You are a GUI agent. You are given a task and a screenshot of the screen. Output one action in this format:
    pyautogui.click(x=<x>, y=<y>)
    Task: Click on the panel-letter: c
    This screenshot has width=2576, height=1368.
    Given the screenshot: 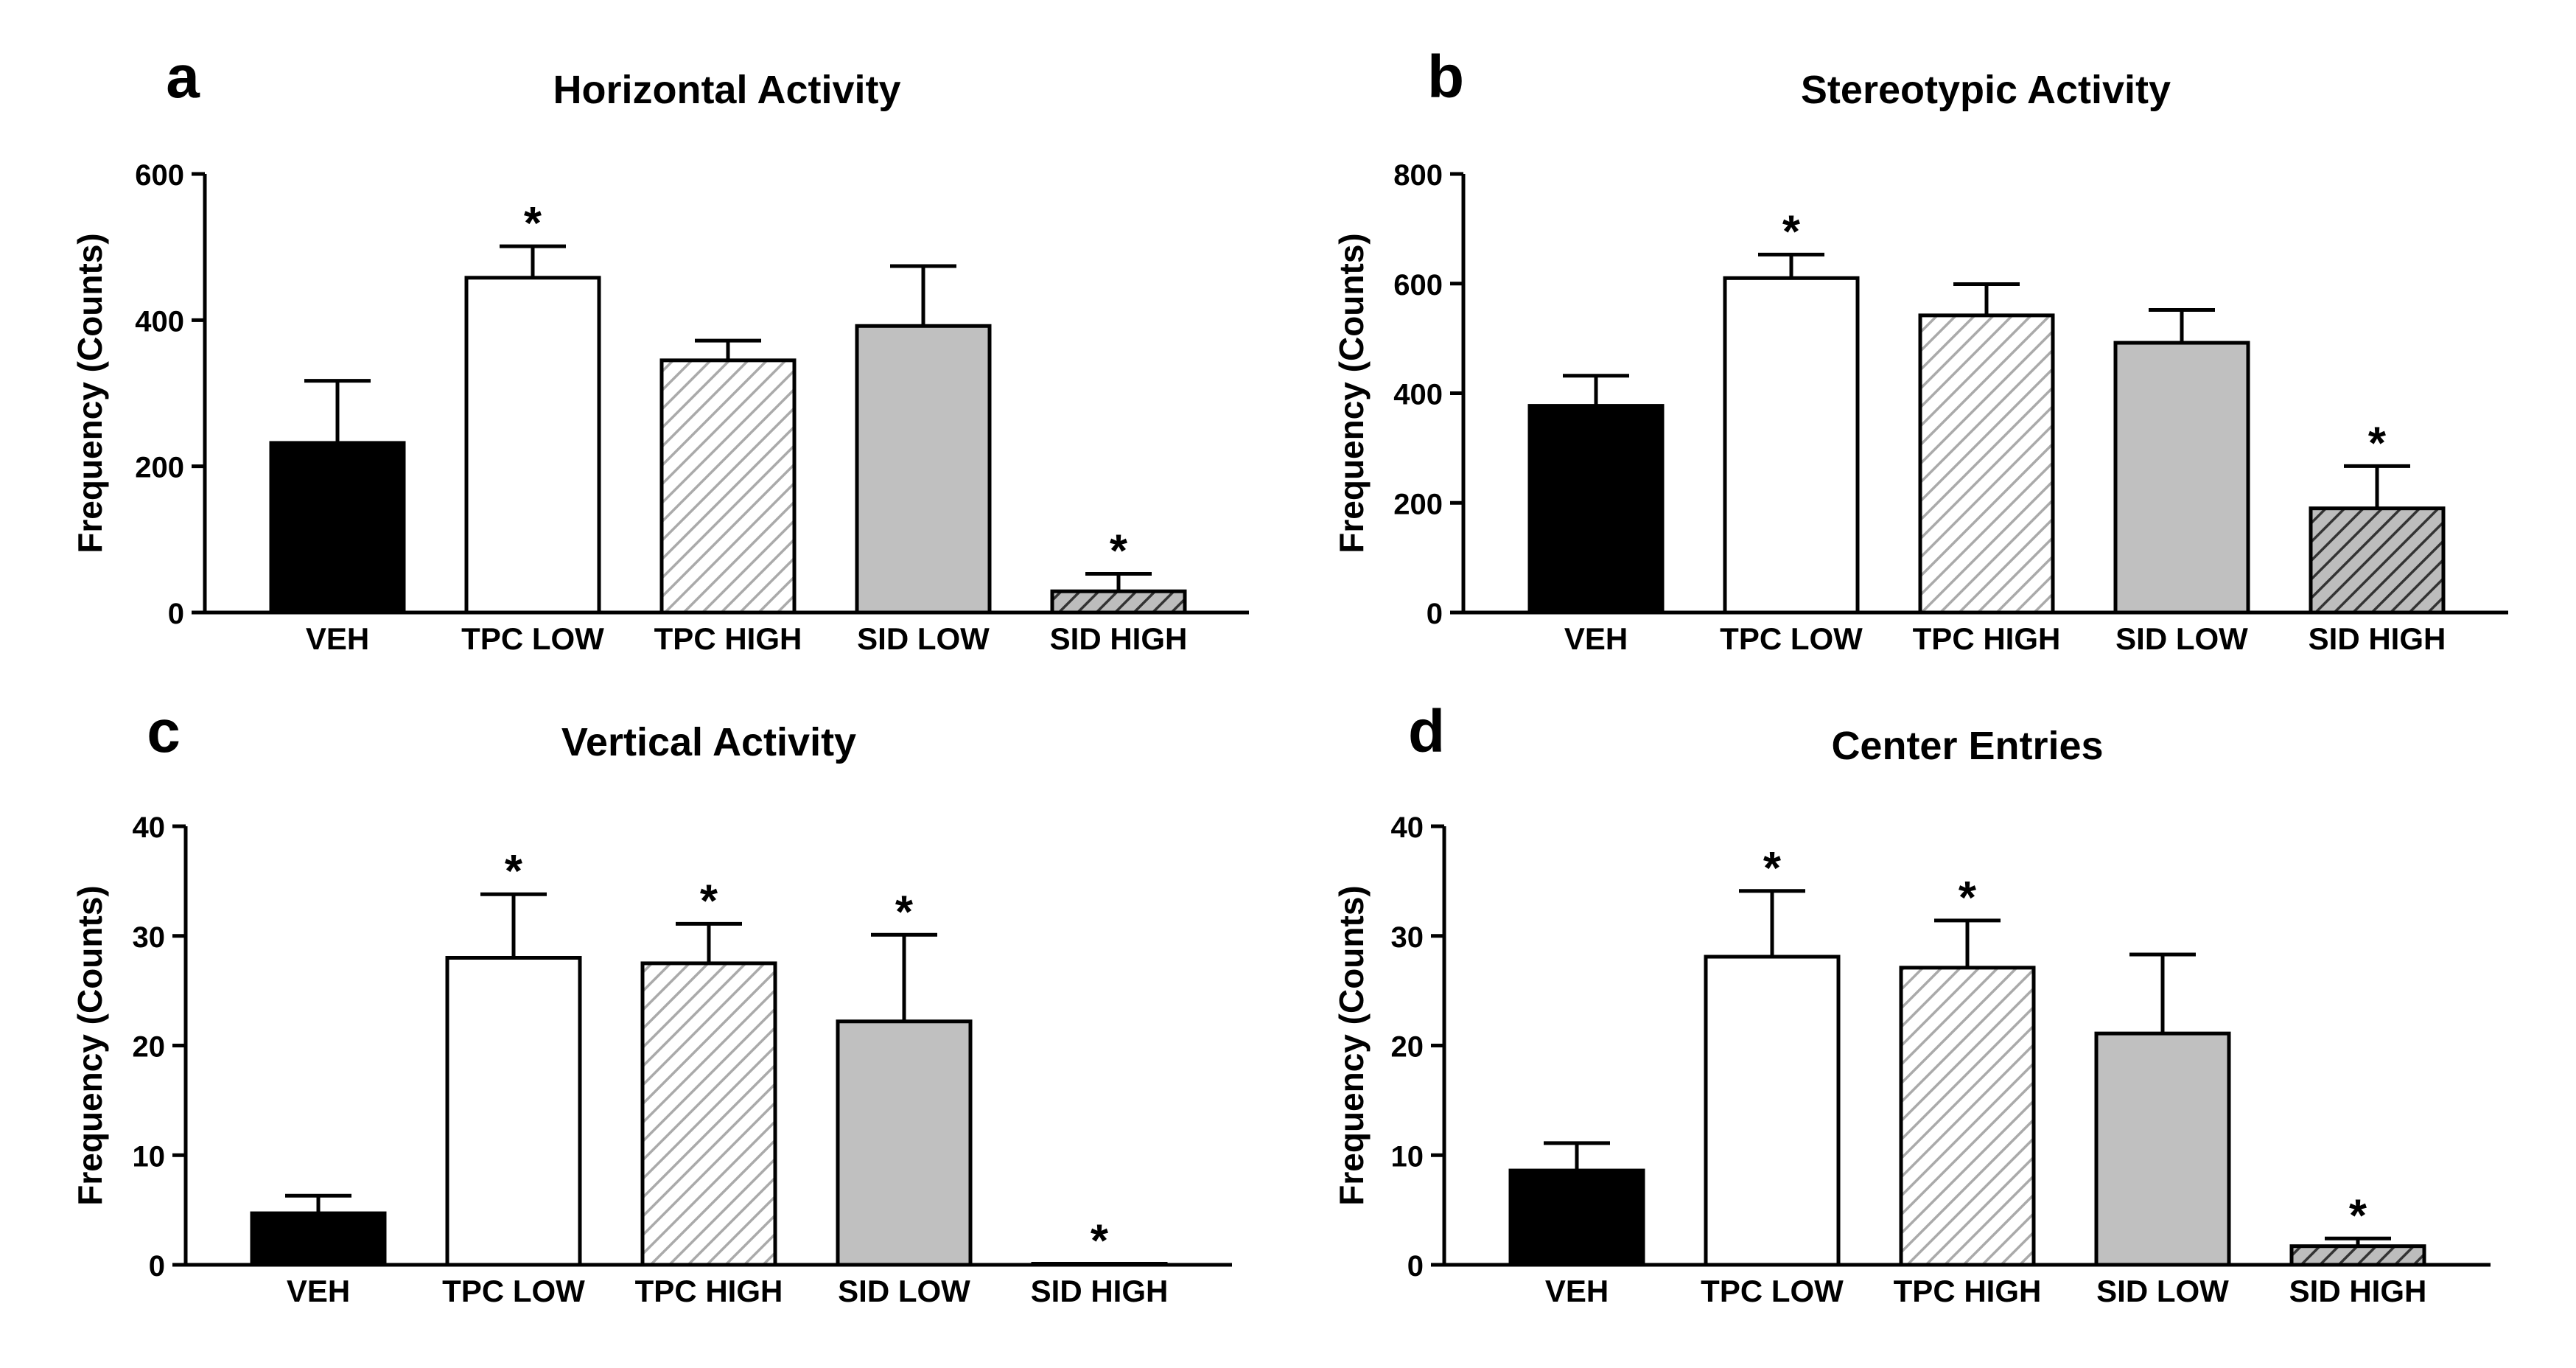 What is the action you would take?
    pyautogui.click(x=164, y=731)
    